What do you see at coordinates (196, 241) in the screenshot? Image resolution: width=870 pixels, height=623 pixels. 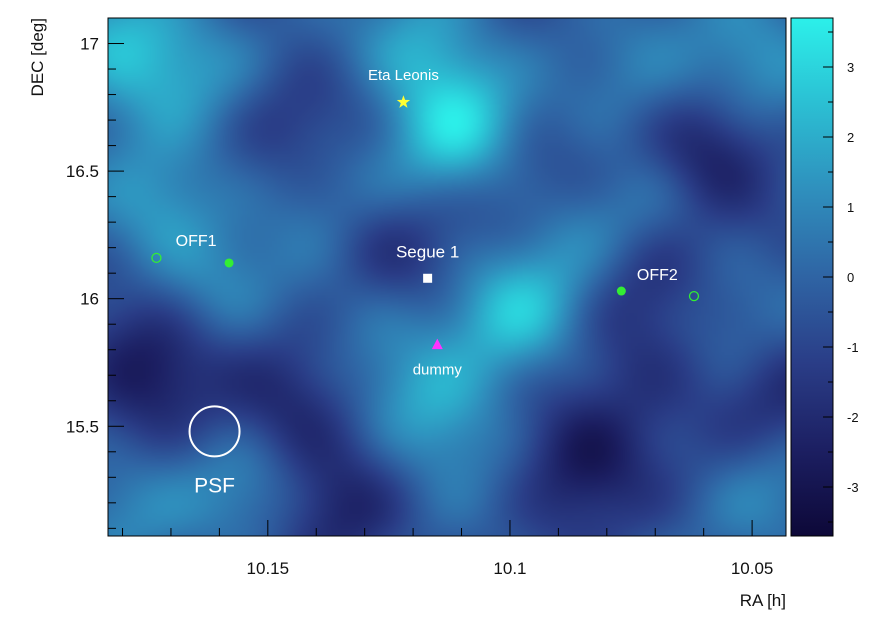 I see `marker-label-off1: OFF1` at bounding box center [196, 241].